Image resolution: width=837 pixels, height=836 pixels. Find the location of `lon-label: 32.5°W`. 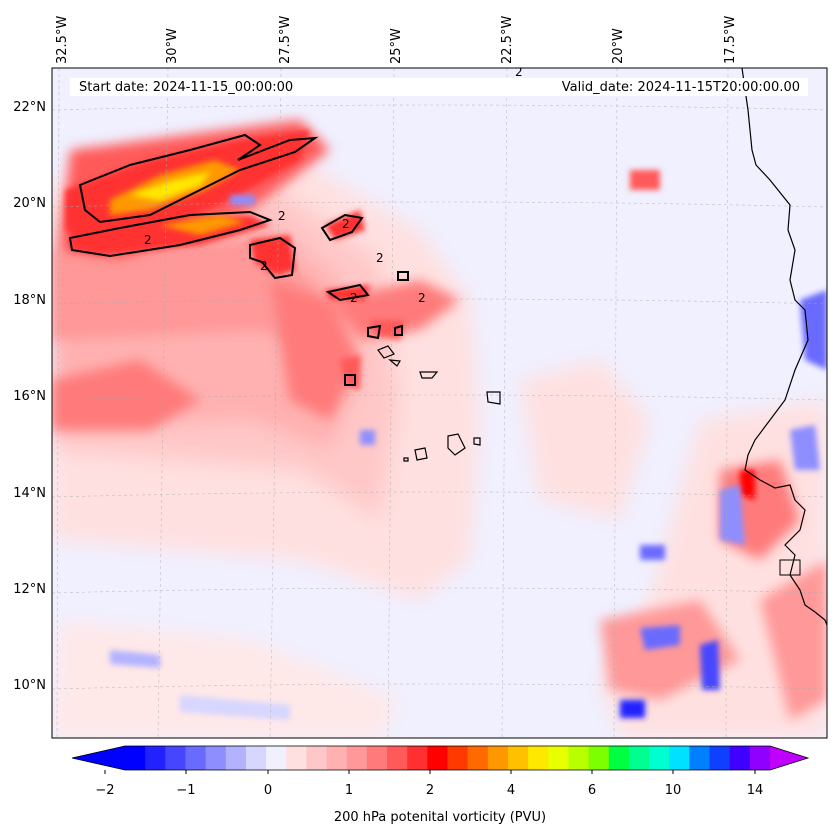

lon-label: 32.5°W is located at coordinates (62, 40).